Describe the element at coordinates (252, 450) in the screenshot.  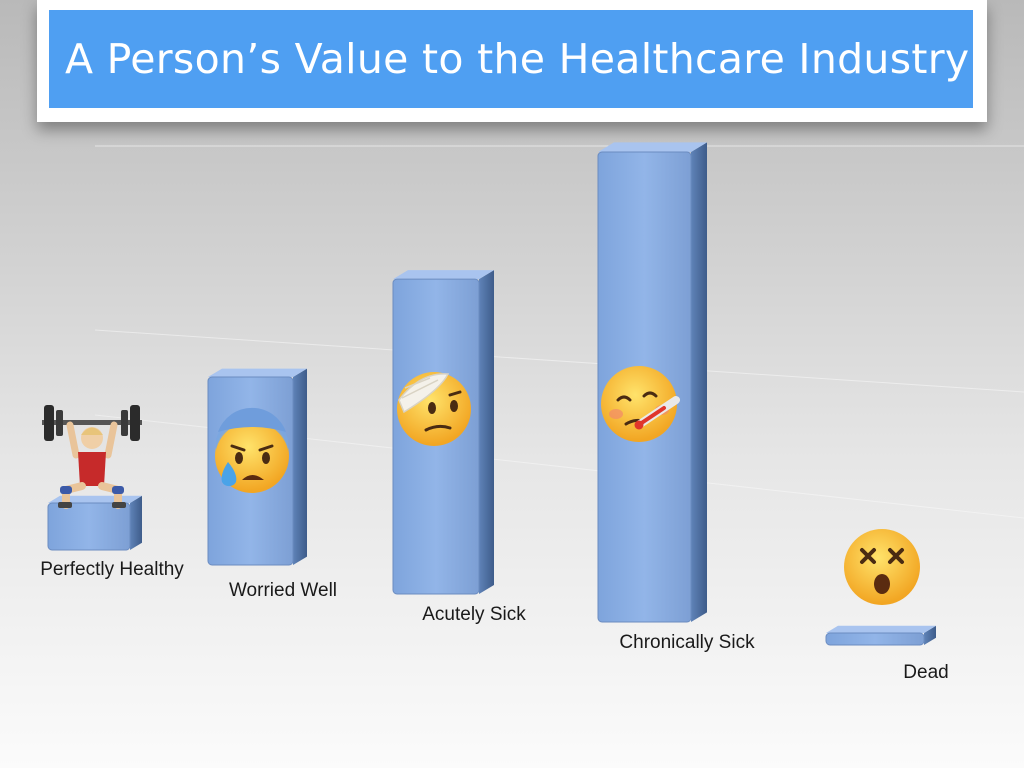
I see `anxious-sweat-face-icon` at that location.